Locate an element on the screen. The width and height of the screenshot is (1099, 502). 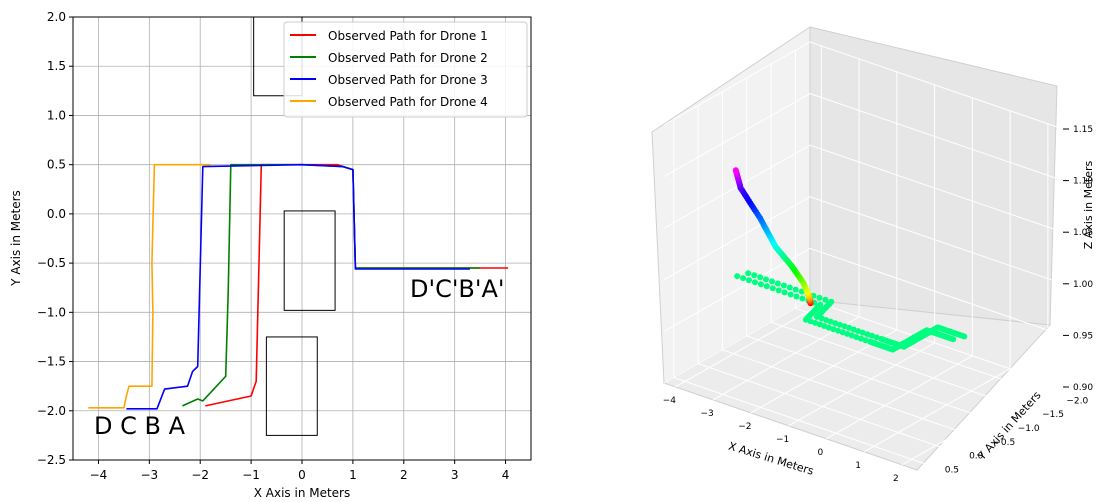
x-tick-label-3d: 1 is located at coordinates (858, 466).